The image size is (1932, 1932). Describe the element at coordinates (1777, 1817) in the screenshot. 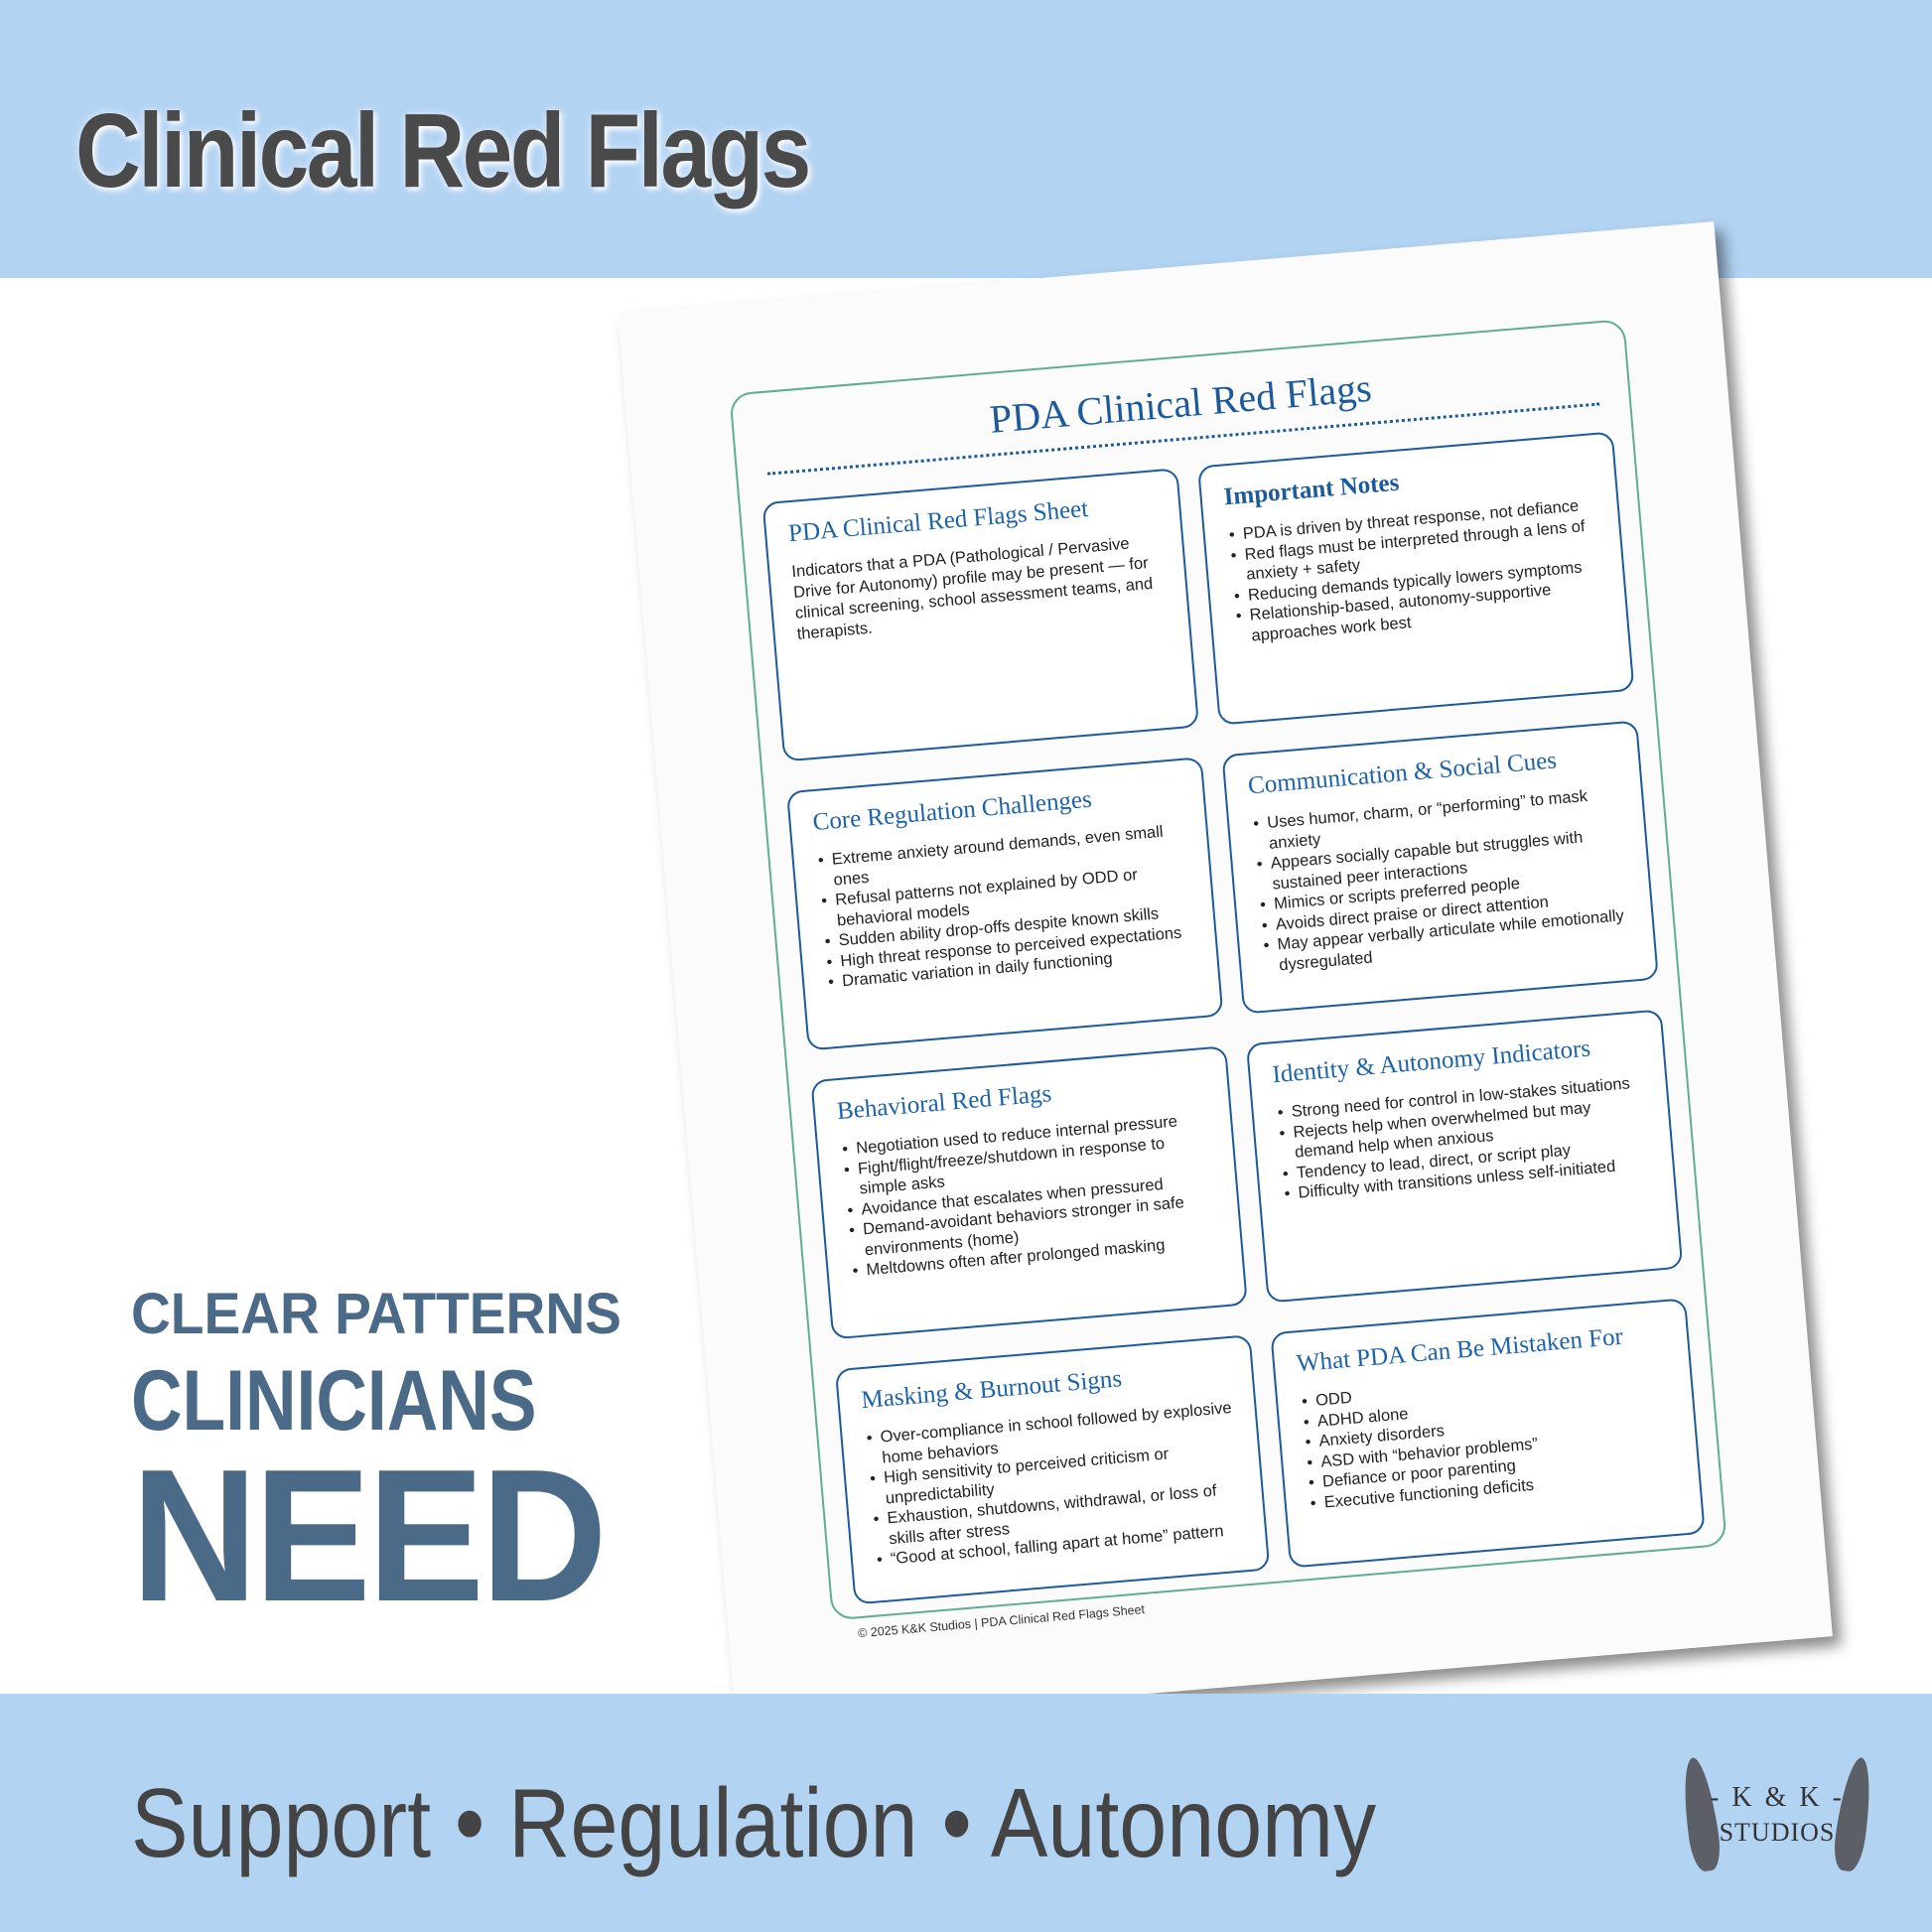

I see `kk-studios-logo: - K & K - STUDIOS` at that location.